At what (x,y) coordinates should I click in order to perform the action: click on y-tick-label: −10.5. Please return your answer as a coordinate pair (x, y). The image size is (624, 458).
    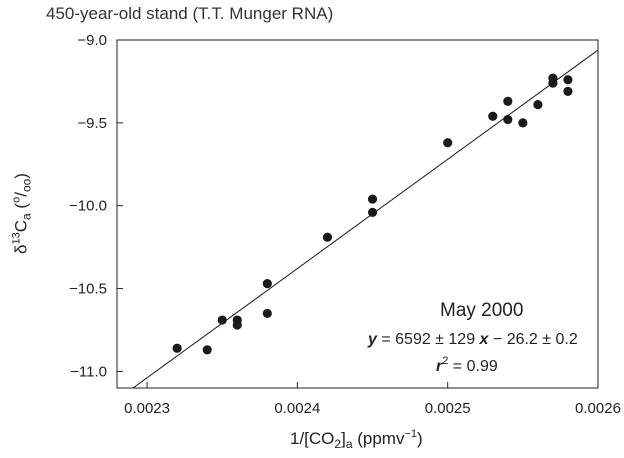
    Looking at the image, I should click on (88, 289).